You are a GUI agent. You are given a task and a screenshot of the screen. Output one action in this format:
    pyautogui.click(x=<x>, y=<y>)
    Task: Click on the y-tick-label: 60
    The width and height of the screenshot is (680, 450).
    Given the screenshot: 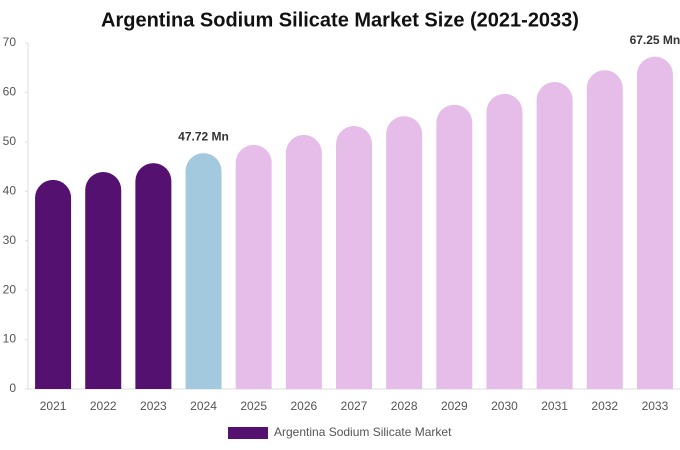 What is the action you would take?
    pyautogui.click(x=10, y=92)
    